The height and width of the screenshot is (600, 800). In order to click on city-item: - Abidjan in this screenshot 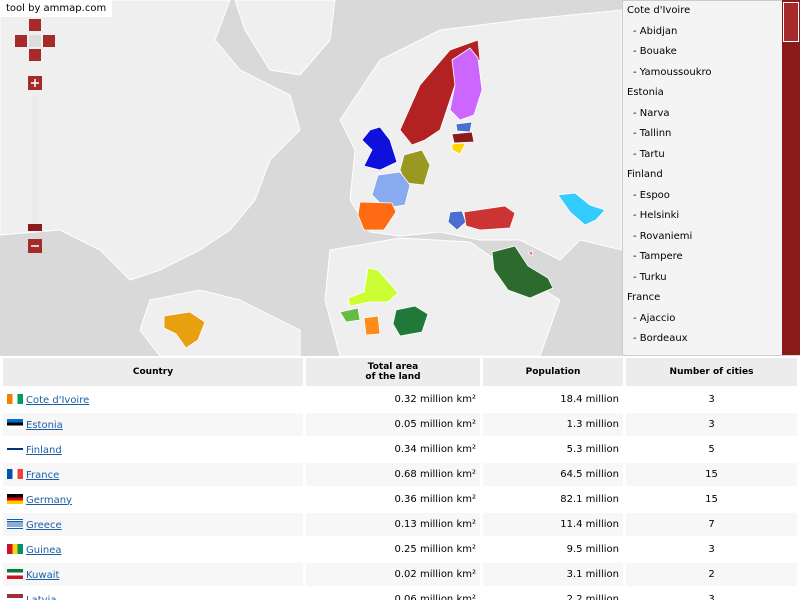, I will do `click(655, 31)`.